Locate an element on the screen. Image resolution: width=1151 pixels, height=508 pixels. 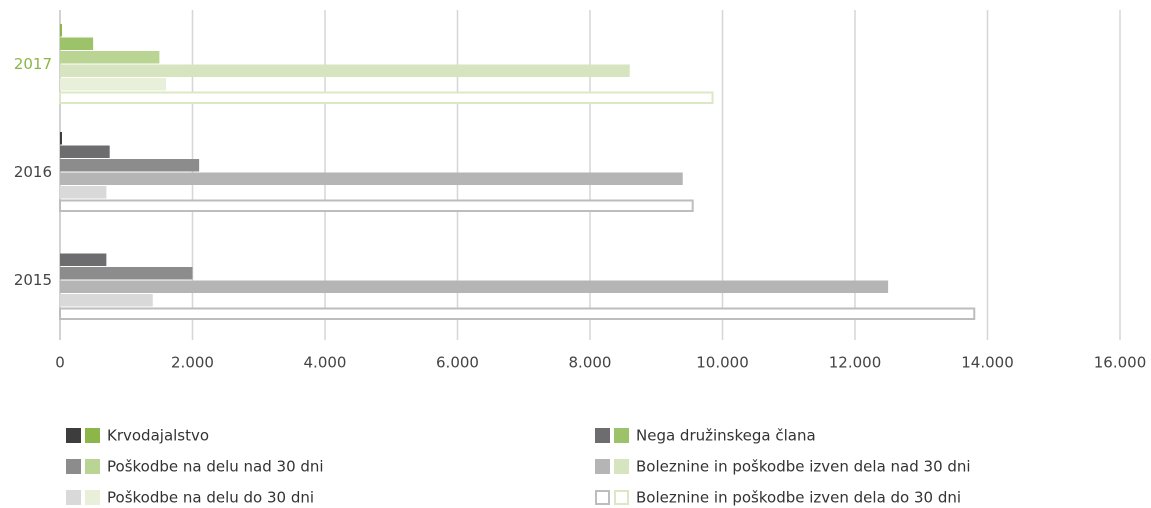
x-tick-label: 14.000 is located at coordinates (987, 363).